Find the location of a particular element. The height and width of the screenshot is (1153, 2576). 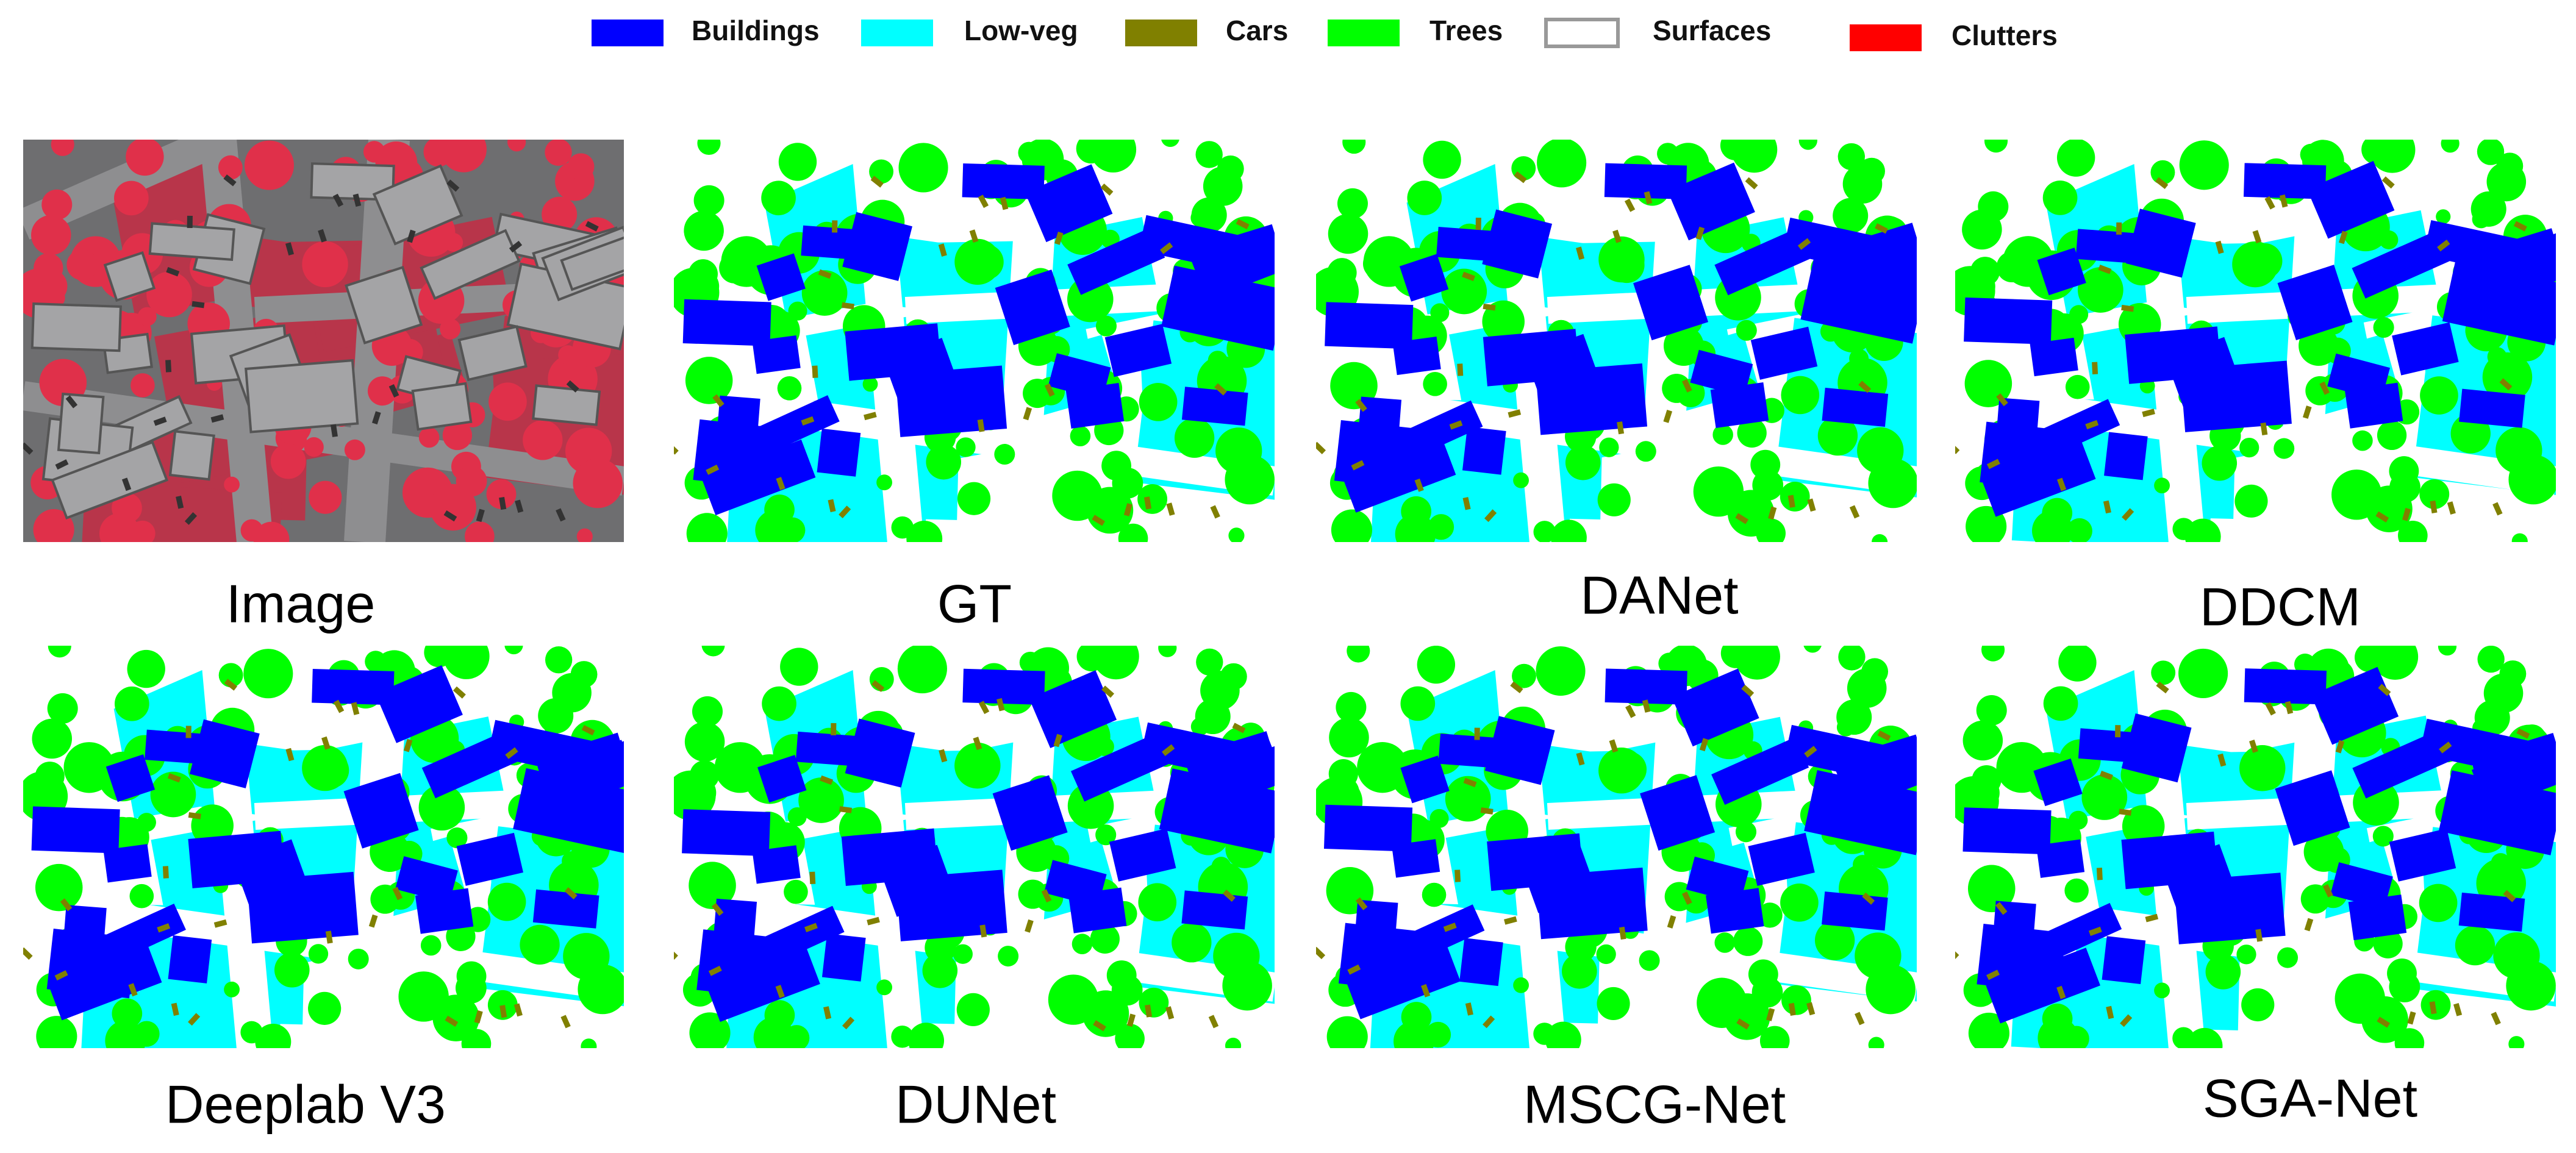

panel-caption: Deeplab V3 is located at coordinates (305, 1104).